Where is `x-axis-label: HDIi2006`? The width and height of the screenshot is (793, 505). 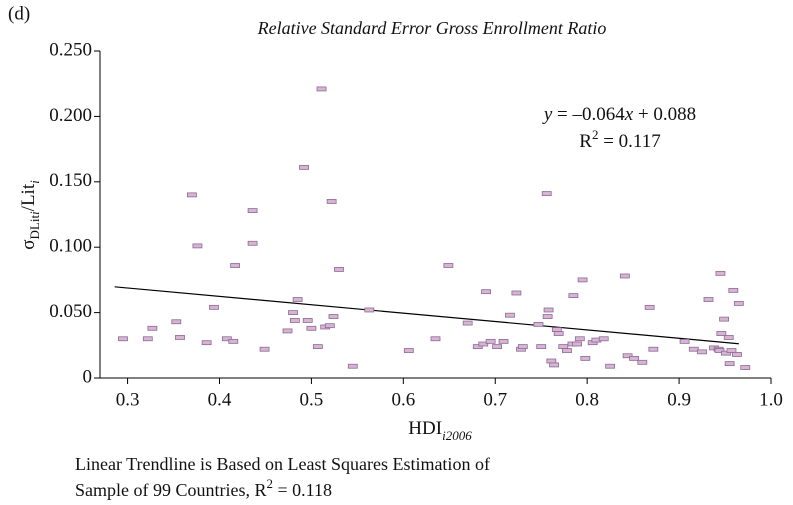 x-axis-label: HDIi2006 is located at coordinates (440, 430).